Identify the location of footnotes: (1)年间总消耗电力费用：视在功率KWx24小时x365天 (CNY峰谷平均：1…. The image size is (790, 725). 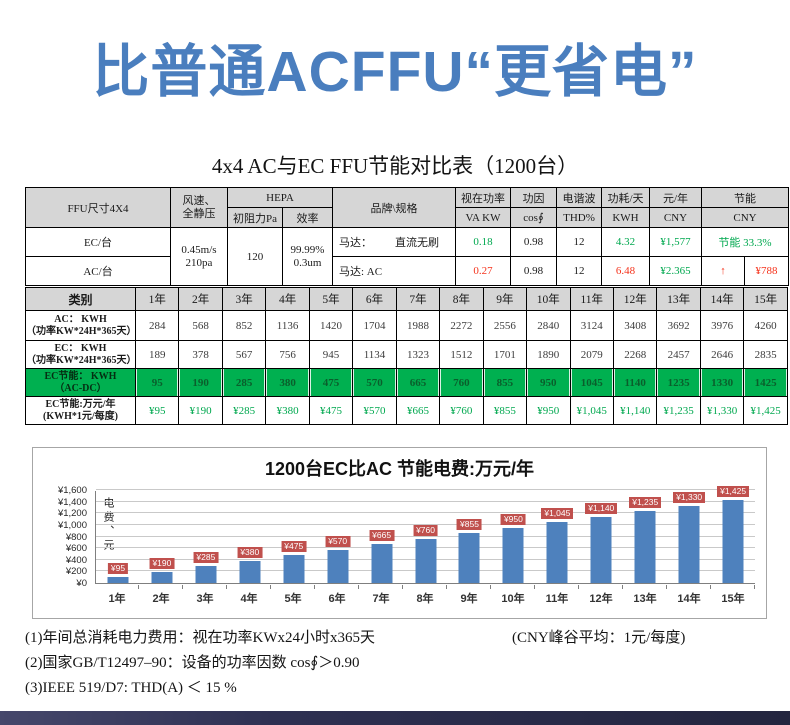
(395, 663).